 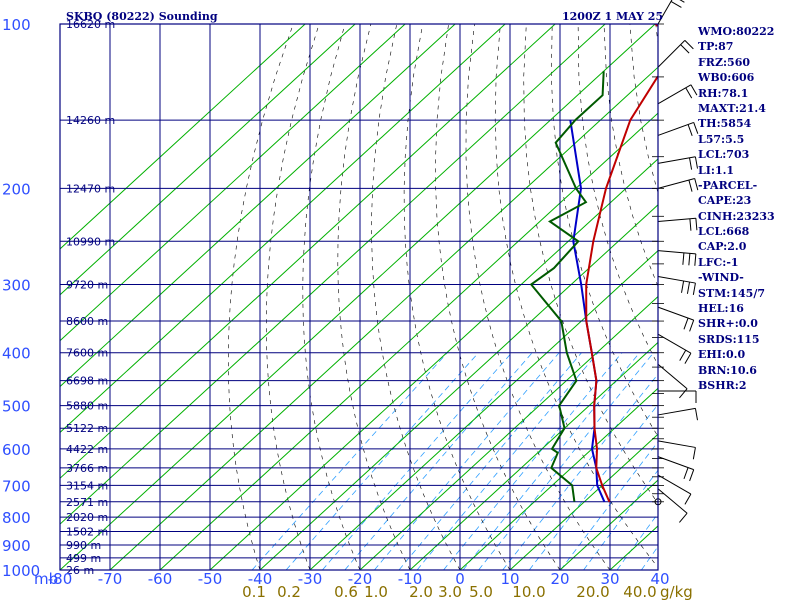 What do you see at coordinates (724, 62) in the screenshot?
I see `stat-item: FRZ:560` at bounding box center [724, 62].